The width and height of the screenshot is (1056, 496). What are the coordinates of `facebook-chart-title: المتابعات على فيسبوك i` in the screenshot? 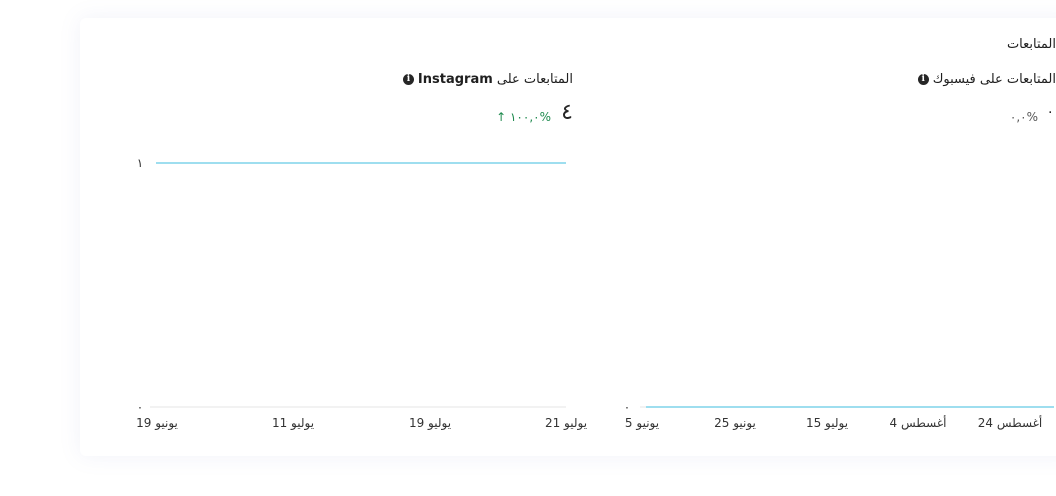 It's located at (986, 79).